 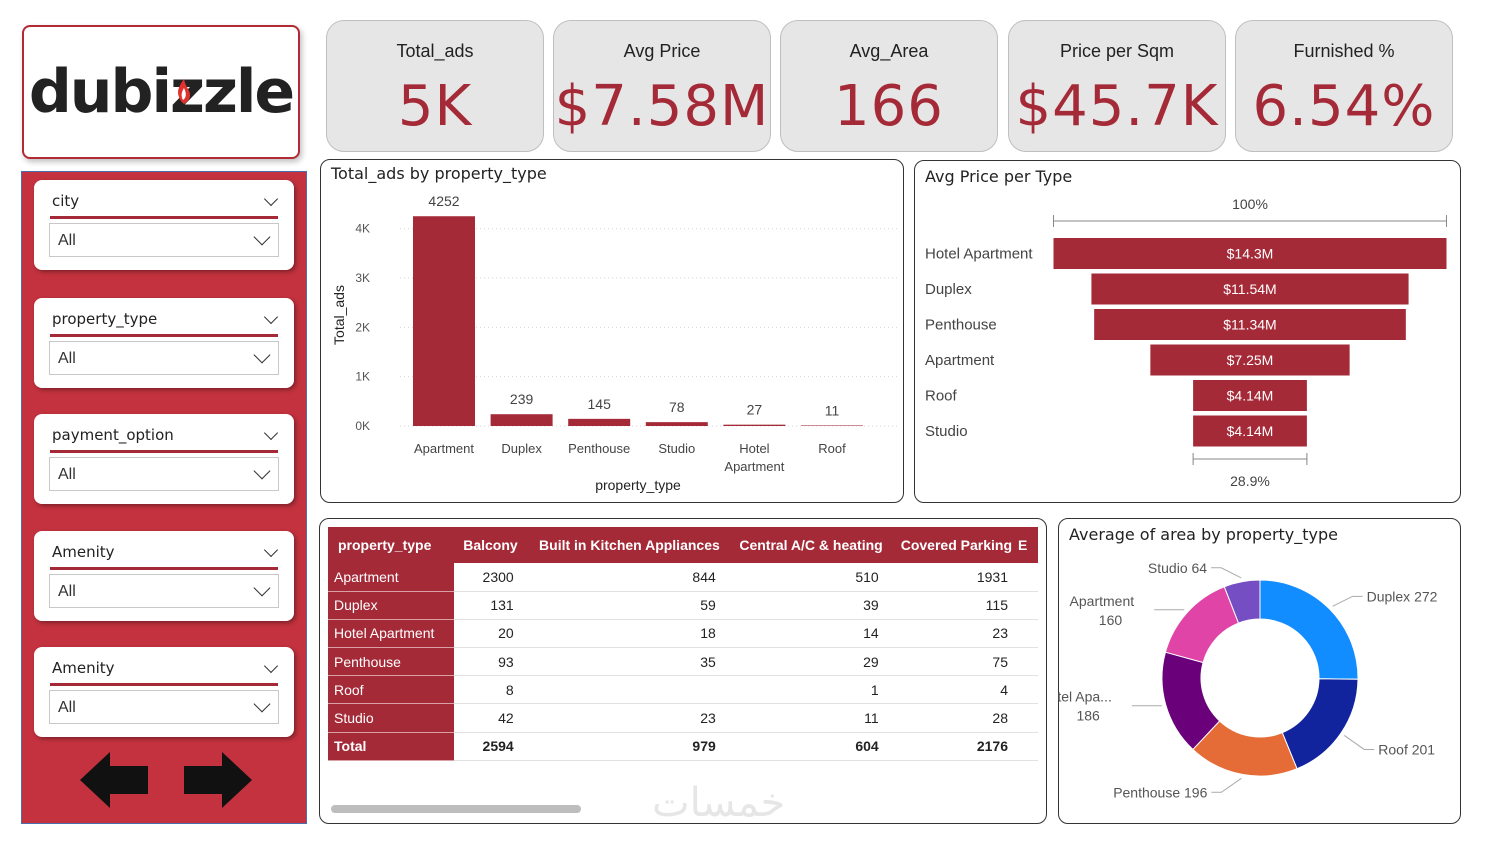 I want to click on donut-slice, so click(x=1320, y=724).